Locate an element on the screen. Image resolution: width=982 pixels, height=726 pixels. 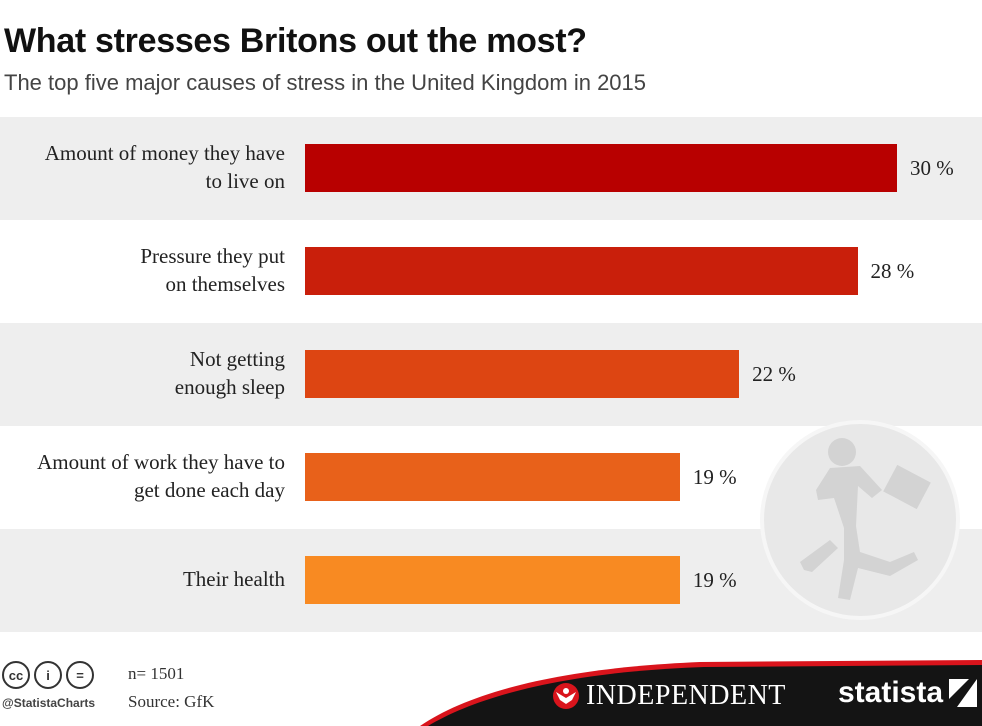
value-label: 22 % is located at coordinates (774, 374).